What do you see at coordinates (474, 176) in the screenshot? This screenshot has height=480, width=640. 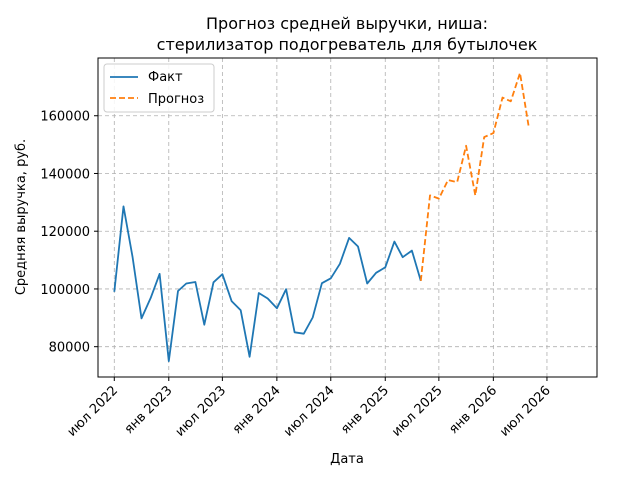 I see `series-line-forecast` at bounding box center [474, 176].